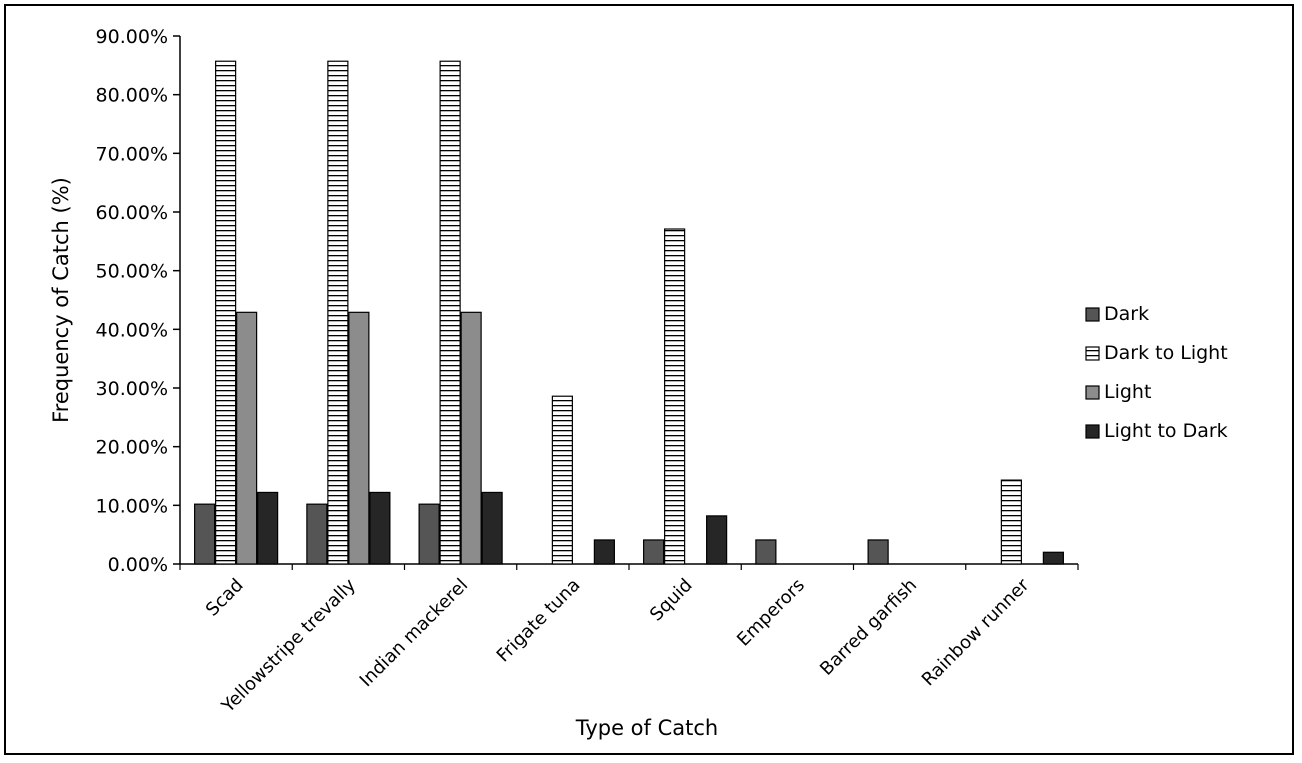 This screenshot has height=763, width=1302. Describe the element at coordinates (976, 632) in the screenshot. I see `x-category-label: Rainbow runner` at that location.